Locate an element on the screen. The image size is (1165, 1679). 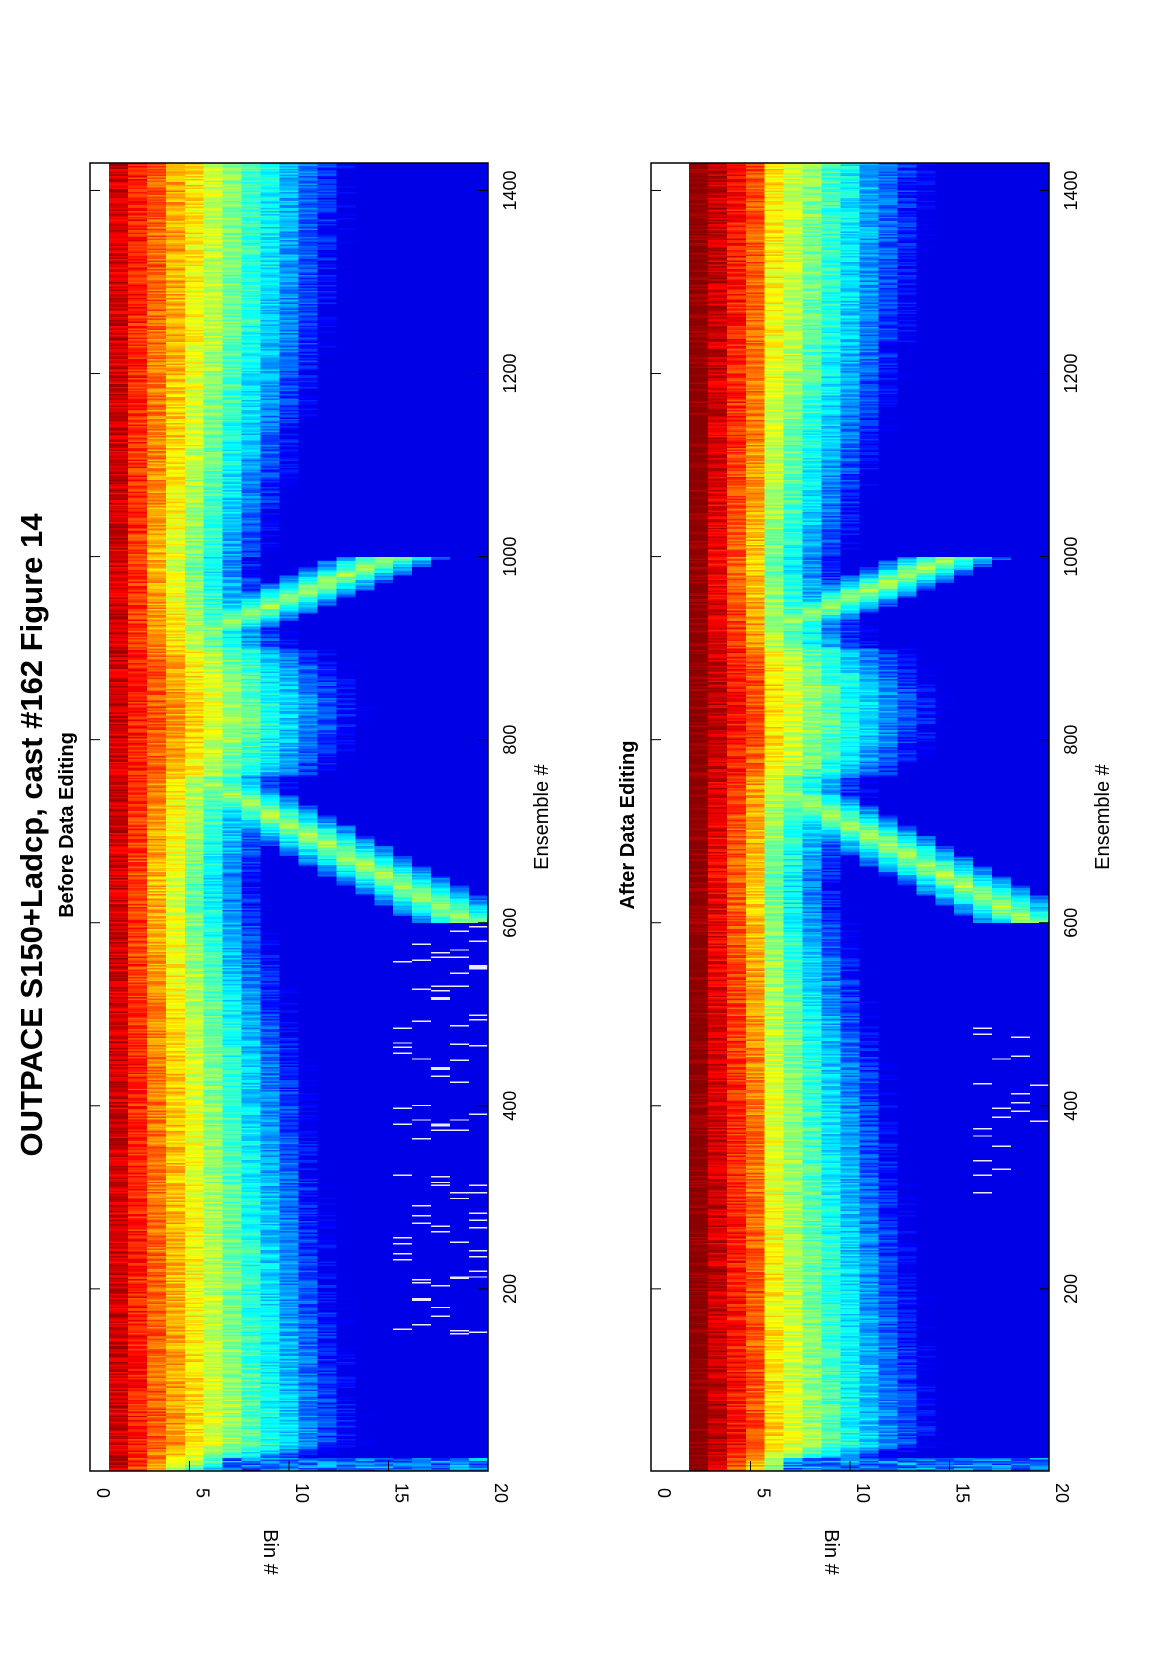
figure-title: OUTPACE S150+Ladcp, cast #162 Figure 14 is located at coordinates (31, 835).